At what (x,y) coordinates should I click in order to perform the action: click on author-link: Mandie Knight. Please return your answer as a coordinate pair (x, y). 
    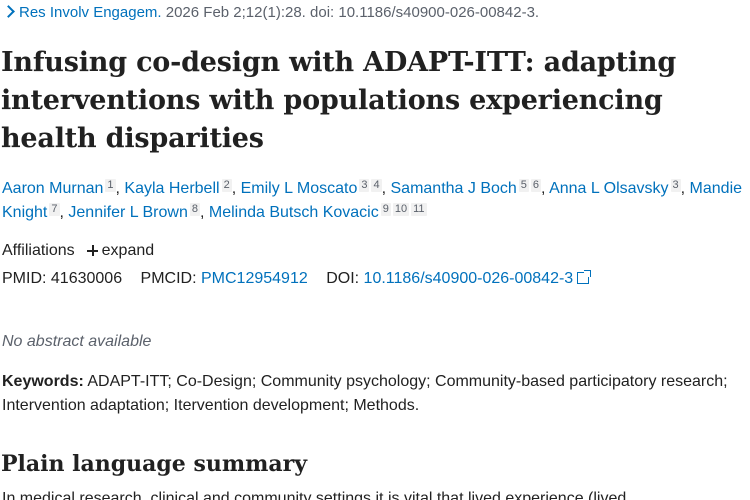
    Looking at the image, I should click on (372, 200).